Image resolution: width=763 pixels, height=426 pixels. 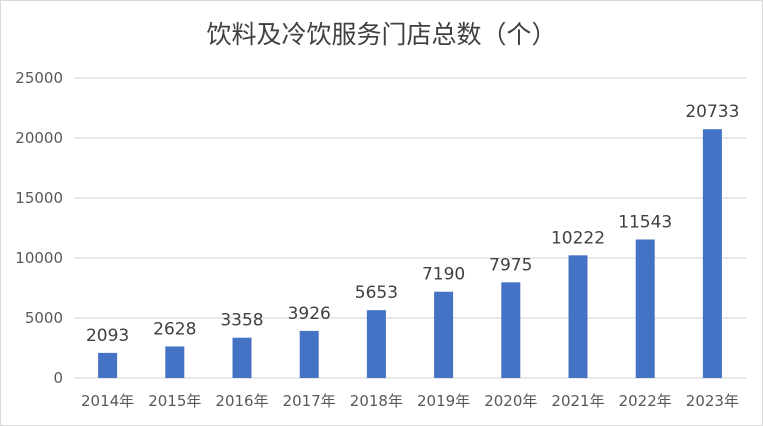 What do you see at coordinates (712, 401) in the screenshot?
I see `x-tick-label: 2023年` at bounding box center [712, 401].